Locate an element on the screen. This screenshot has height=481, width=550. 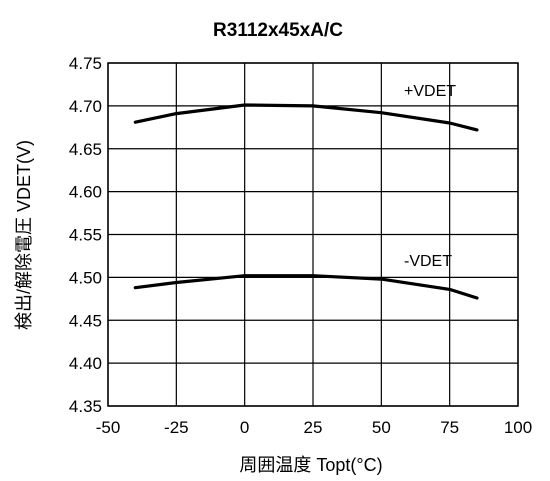
x-tick-label: -50 is located at coordinates (108, 427).